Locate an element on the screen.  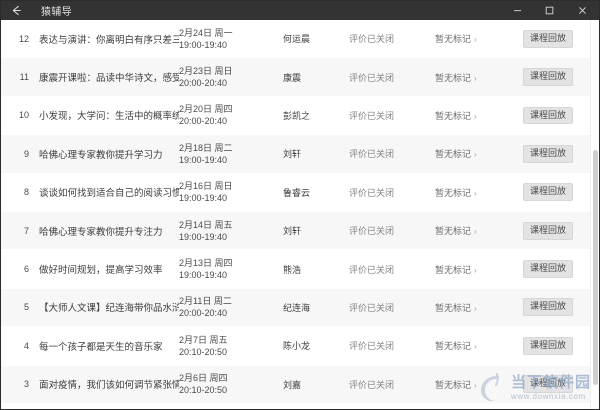
course-title: 每一个孩子都是天生的音乐家 is located at coordinates (101, 347).